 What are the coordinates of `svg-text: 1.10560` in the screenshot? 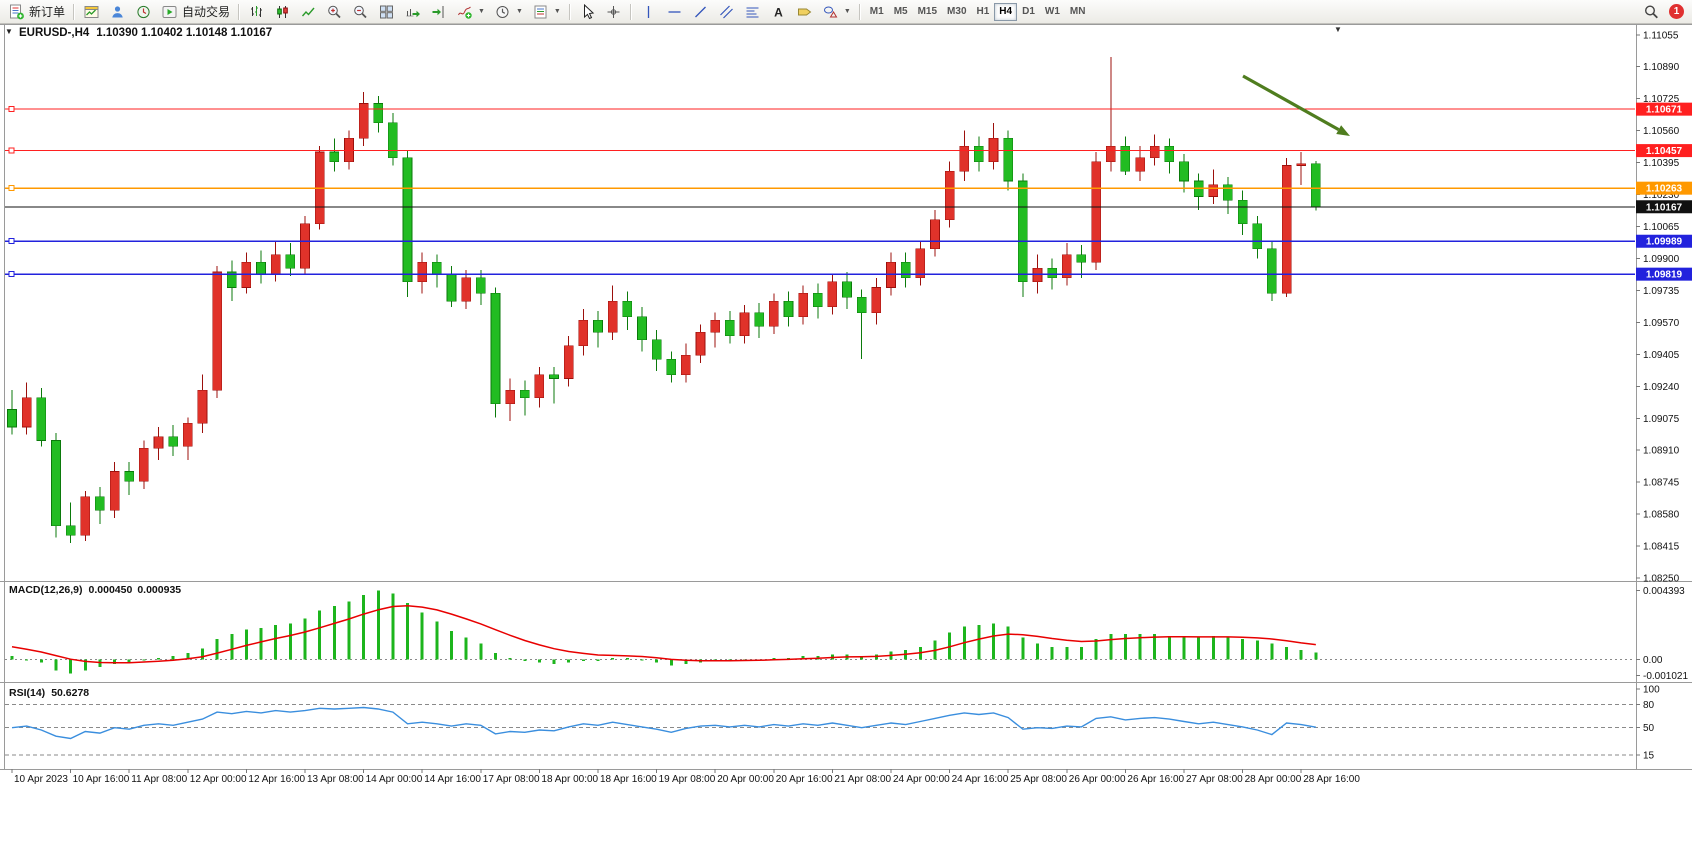 It's located at (1661, 131).